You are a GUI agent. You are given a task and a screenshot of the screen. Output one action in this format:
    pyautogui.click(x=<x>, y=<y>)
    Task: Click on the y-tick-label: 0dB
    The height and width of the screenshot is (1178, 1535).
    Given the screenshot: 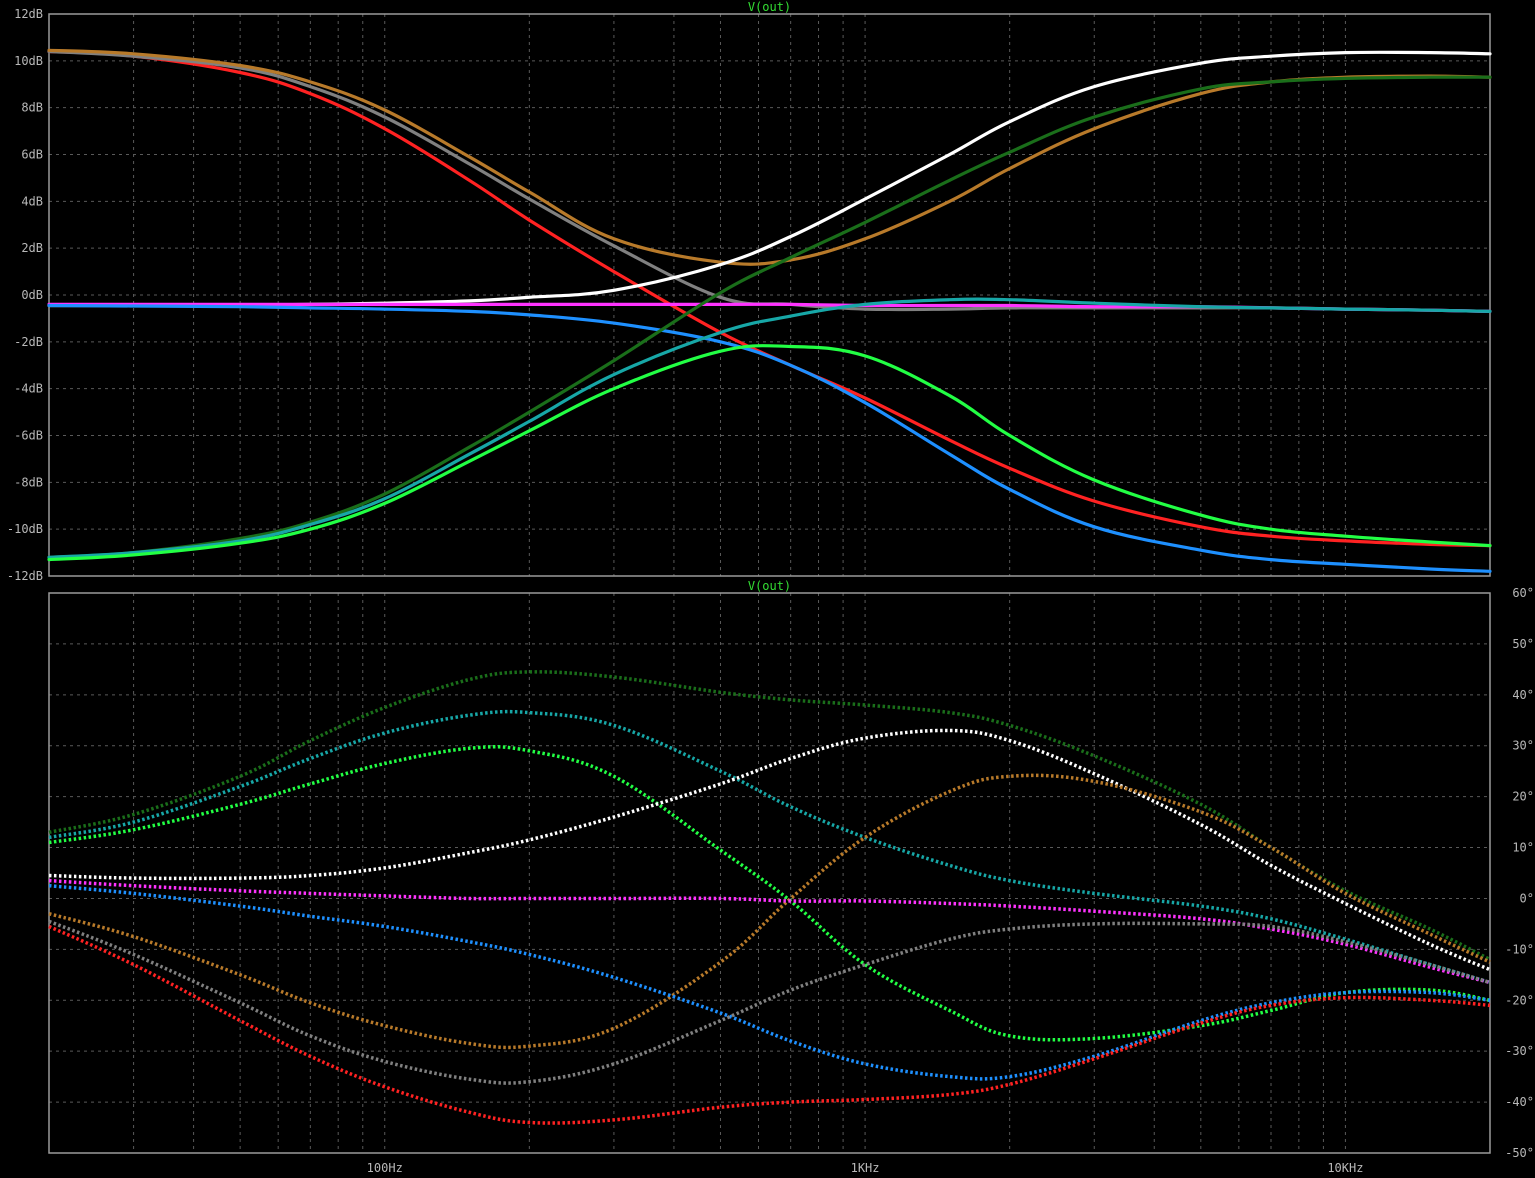 What is the action you would take?
    pyautogui.click(x=32, y=295)
    